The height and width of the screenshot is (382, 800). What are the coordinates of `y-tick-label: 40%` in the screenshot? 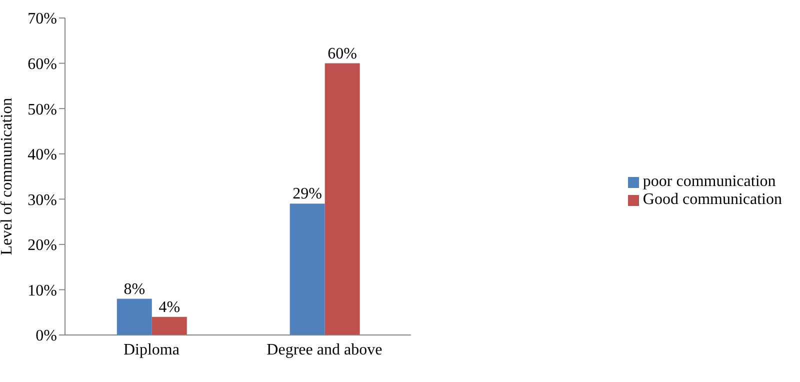 It's located at (42, 155).